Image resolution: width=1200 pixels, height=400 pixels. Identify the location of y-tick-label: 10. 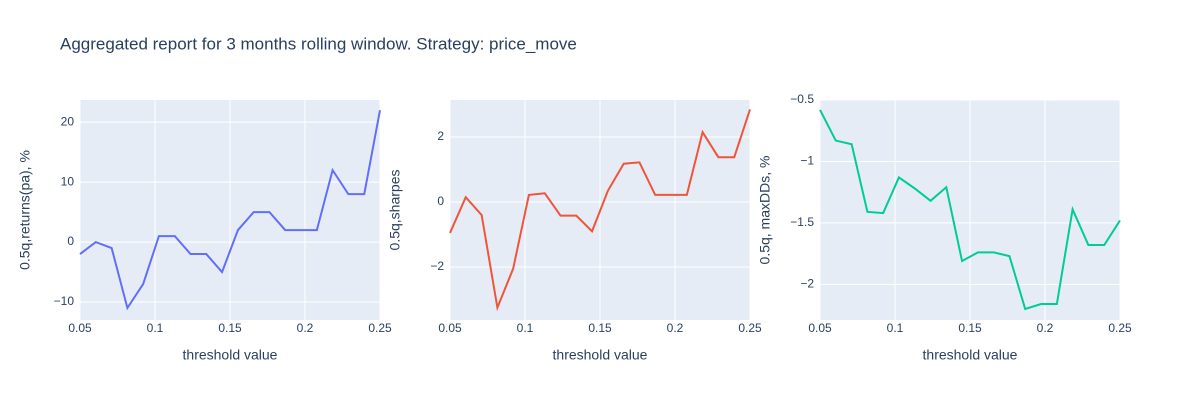
(68, 181).